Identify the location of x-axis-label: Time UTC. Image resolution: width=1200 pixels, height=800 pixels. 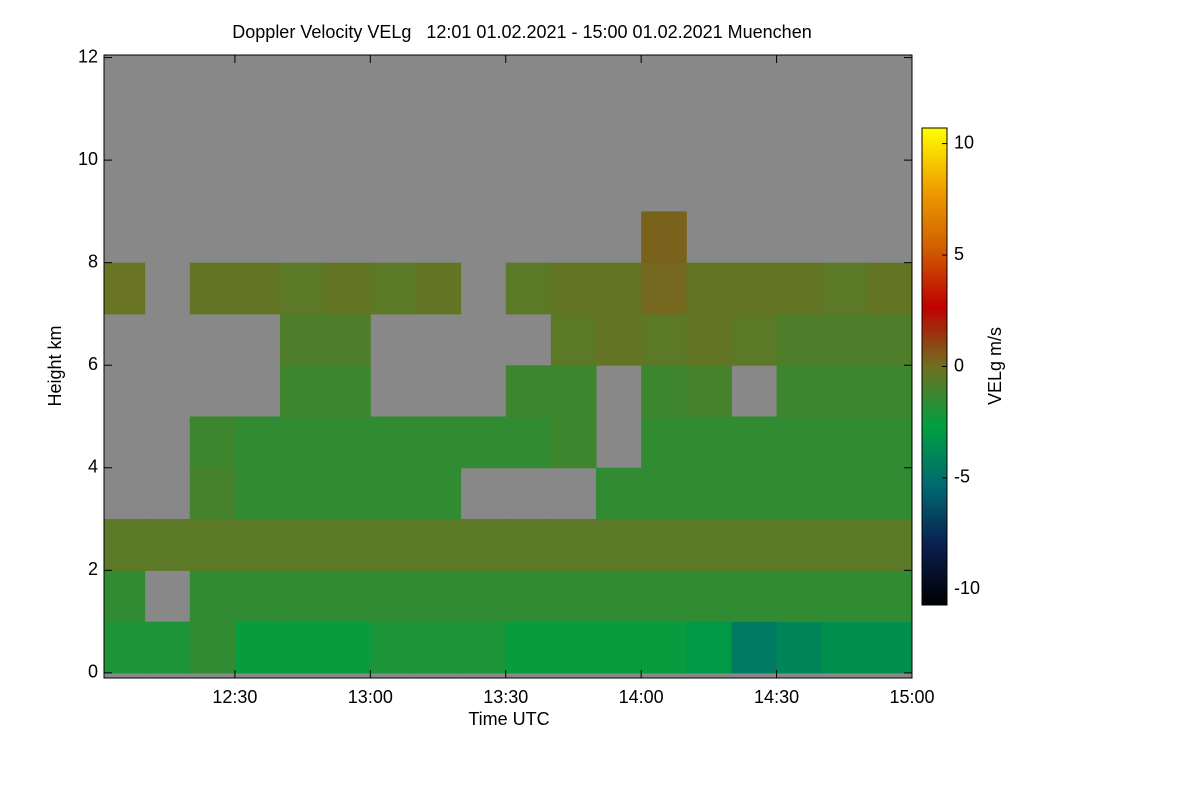
(508, 719).